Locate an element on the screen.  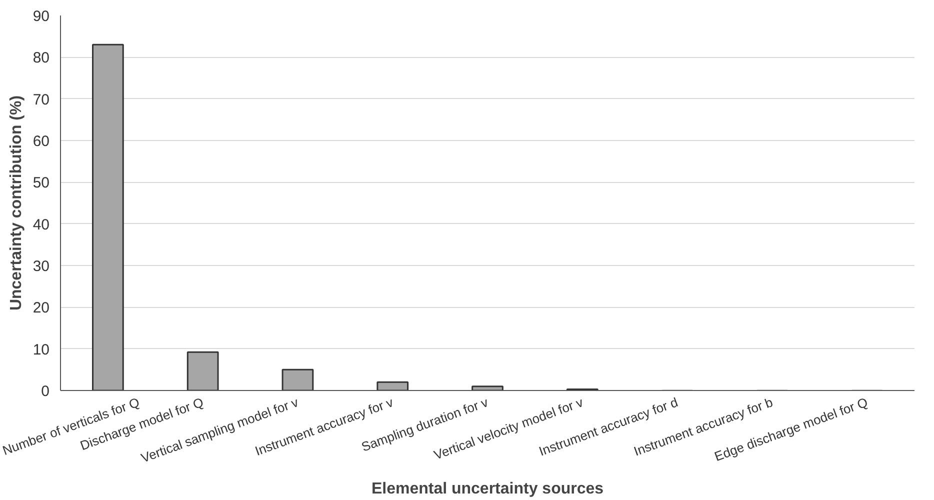
y-tick-label: 70 is located at coordinates (41, 99).